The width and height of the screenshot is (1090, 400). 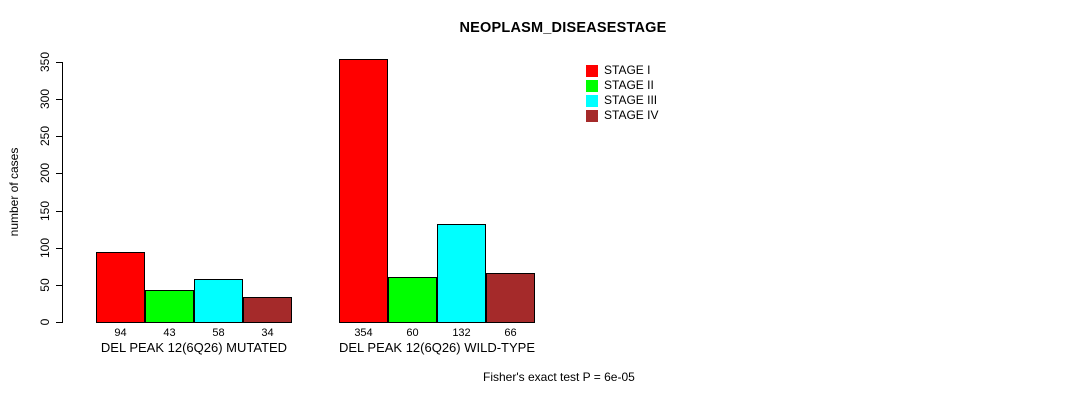 What do you see at coordinates (218, 333) in the screenshot?
I see `bar-value-label: 58` at bounding box center [218, 333].